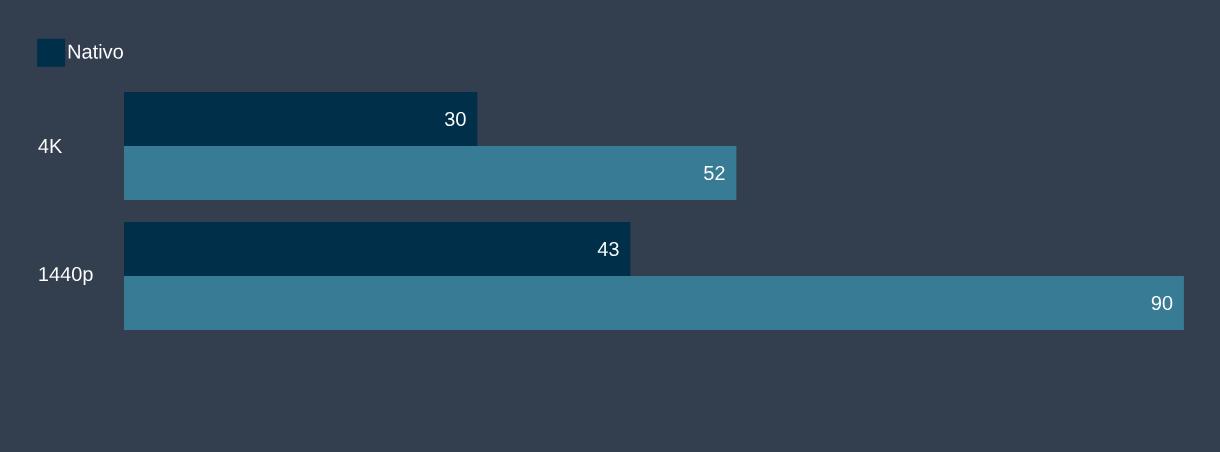  Describe the element at coordinates (714, 173) in the screenshot. I see `data-label: 52` at that location.